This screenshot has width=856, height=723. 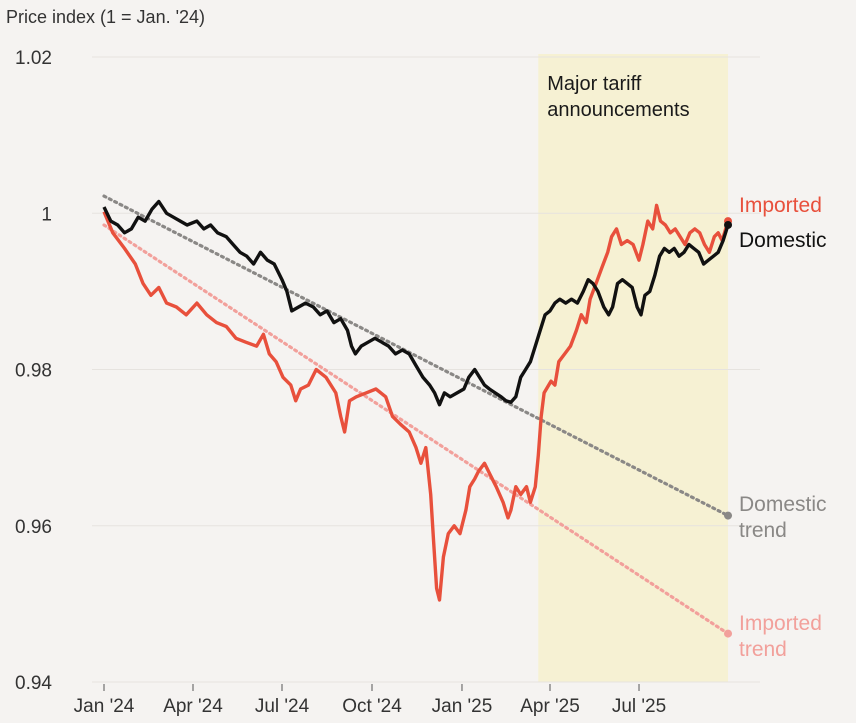 What do you see at coordinates (33, 527) in the screenshot?
I see `y-tick-label: 0.96` at bounding box center [33, 527].